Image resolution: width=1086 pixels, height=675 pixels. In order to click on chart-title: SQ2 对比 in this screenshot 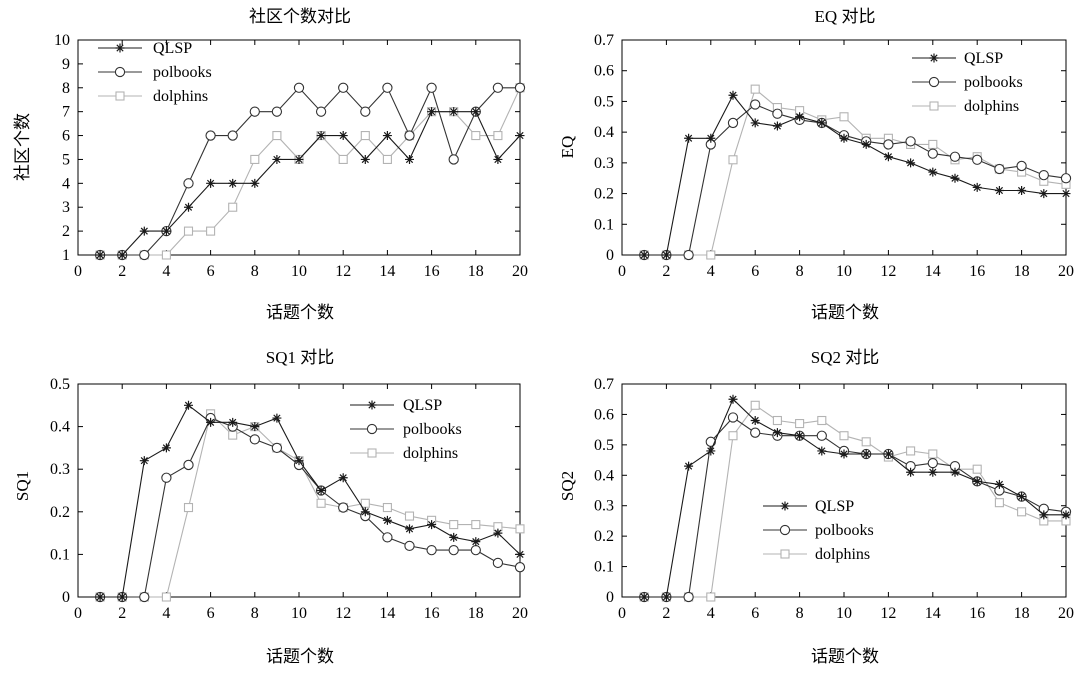, I will do `click(845, 357)`.